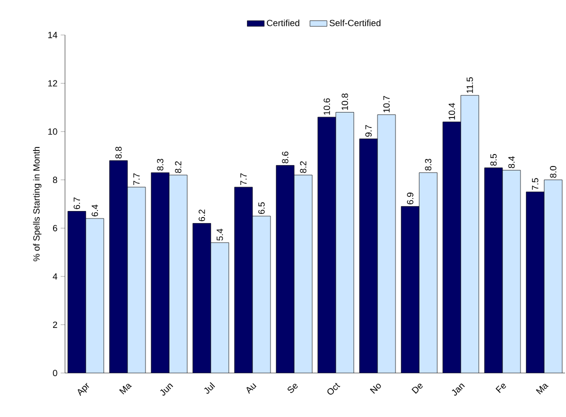 The image size is (566, 417). What do you see at coordinates (501, 389) in the screenshot?
I see `x-tick-label: Fe` at bounding box center [501, 389].